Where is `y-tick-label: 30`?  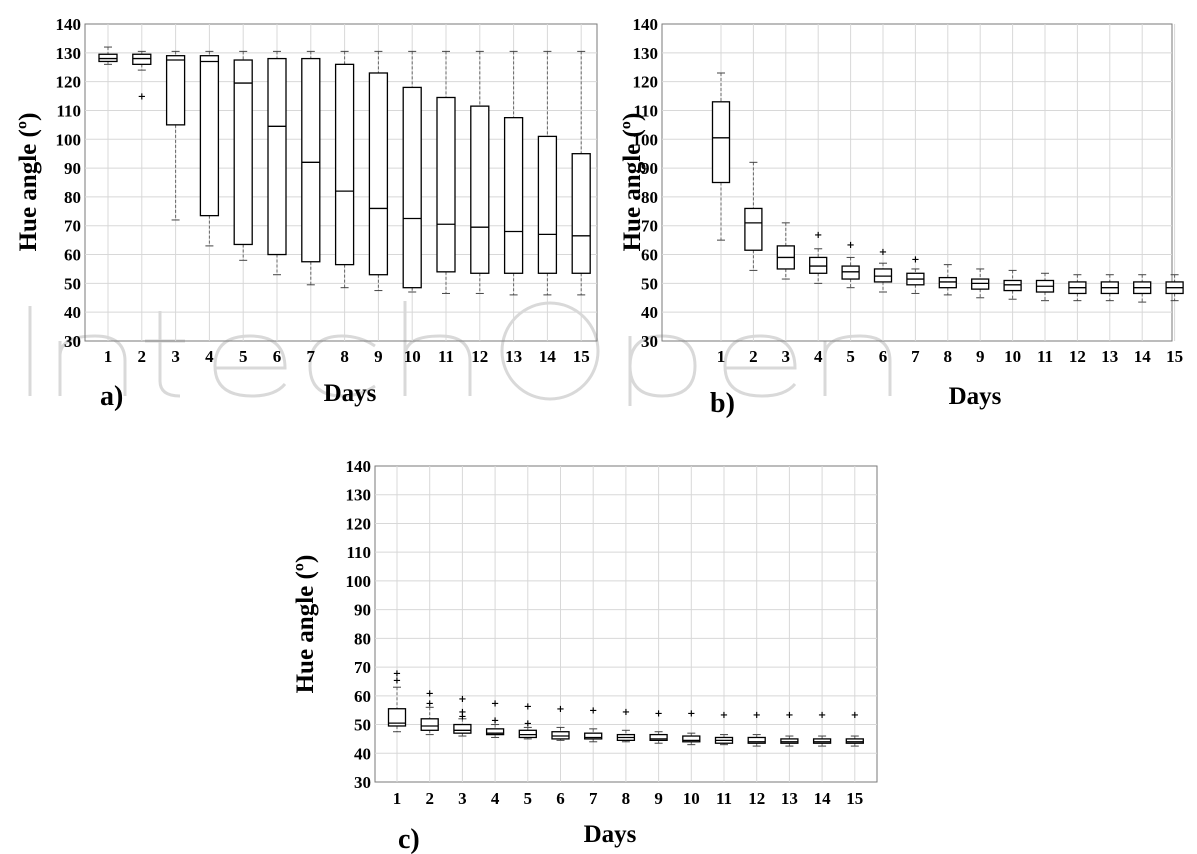 y-tick-label: 30 is located at coordinates (72, 341).